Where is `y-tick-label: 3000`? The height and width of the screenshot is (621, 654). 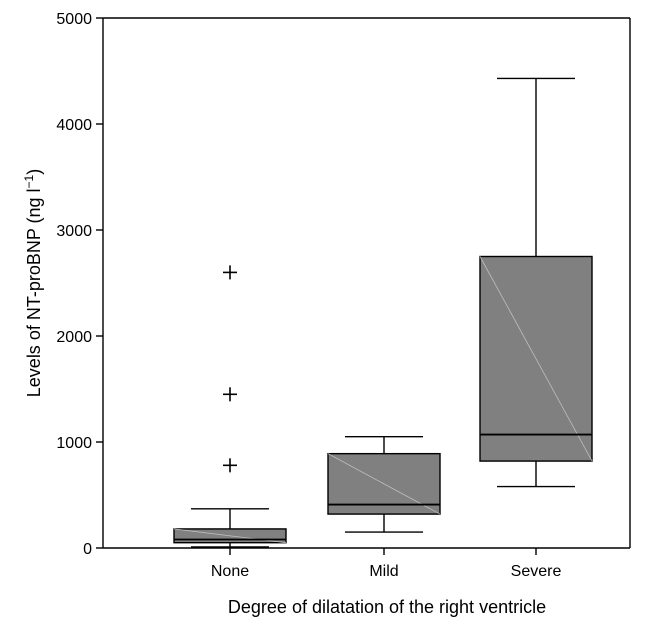 y-tick-label: 3000 is located at coordinates (74, 231).